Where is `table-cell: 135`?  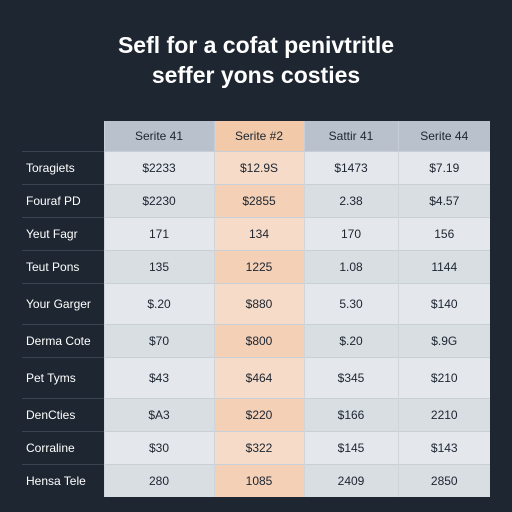
table-cell: 135 is located at coordinates (158, 267).